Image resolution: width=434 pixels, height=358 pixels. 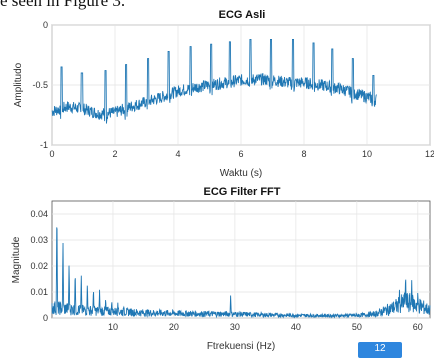 I want to click on y-tick-label: 0.04, so click(x=39, y=214).